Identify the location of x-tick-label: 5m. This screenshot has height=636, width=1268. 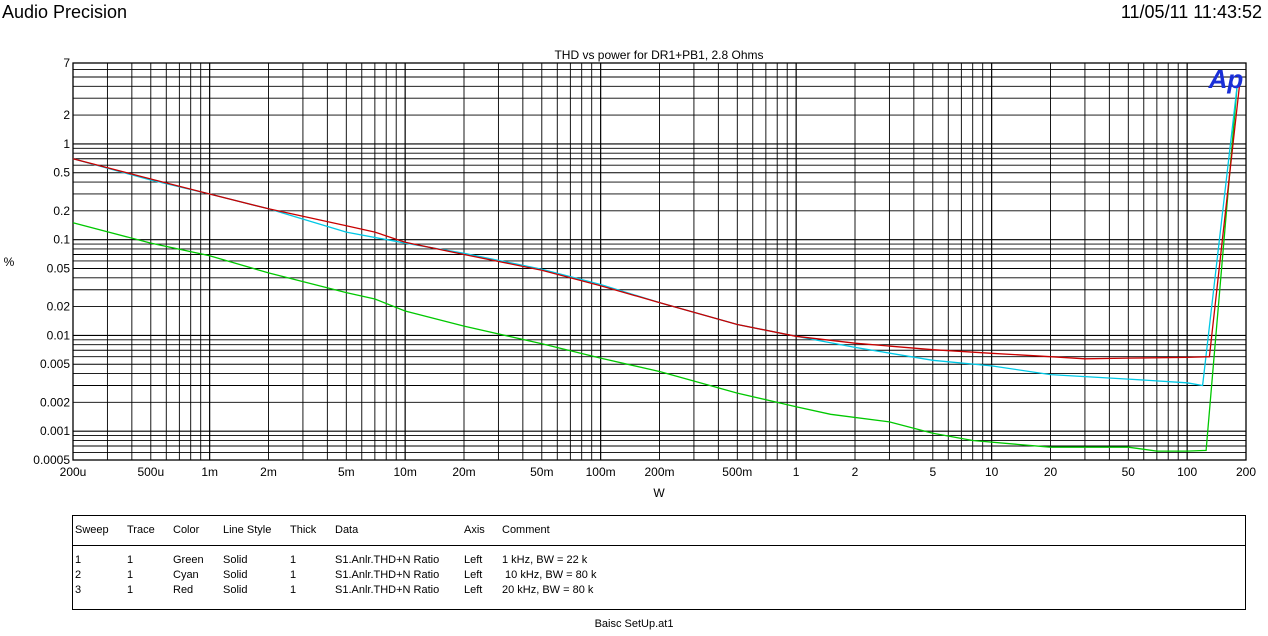
(346, 472).